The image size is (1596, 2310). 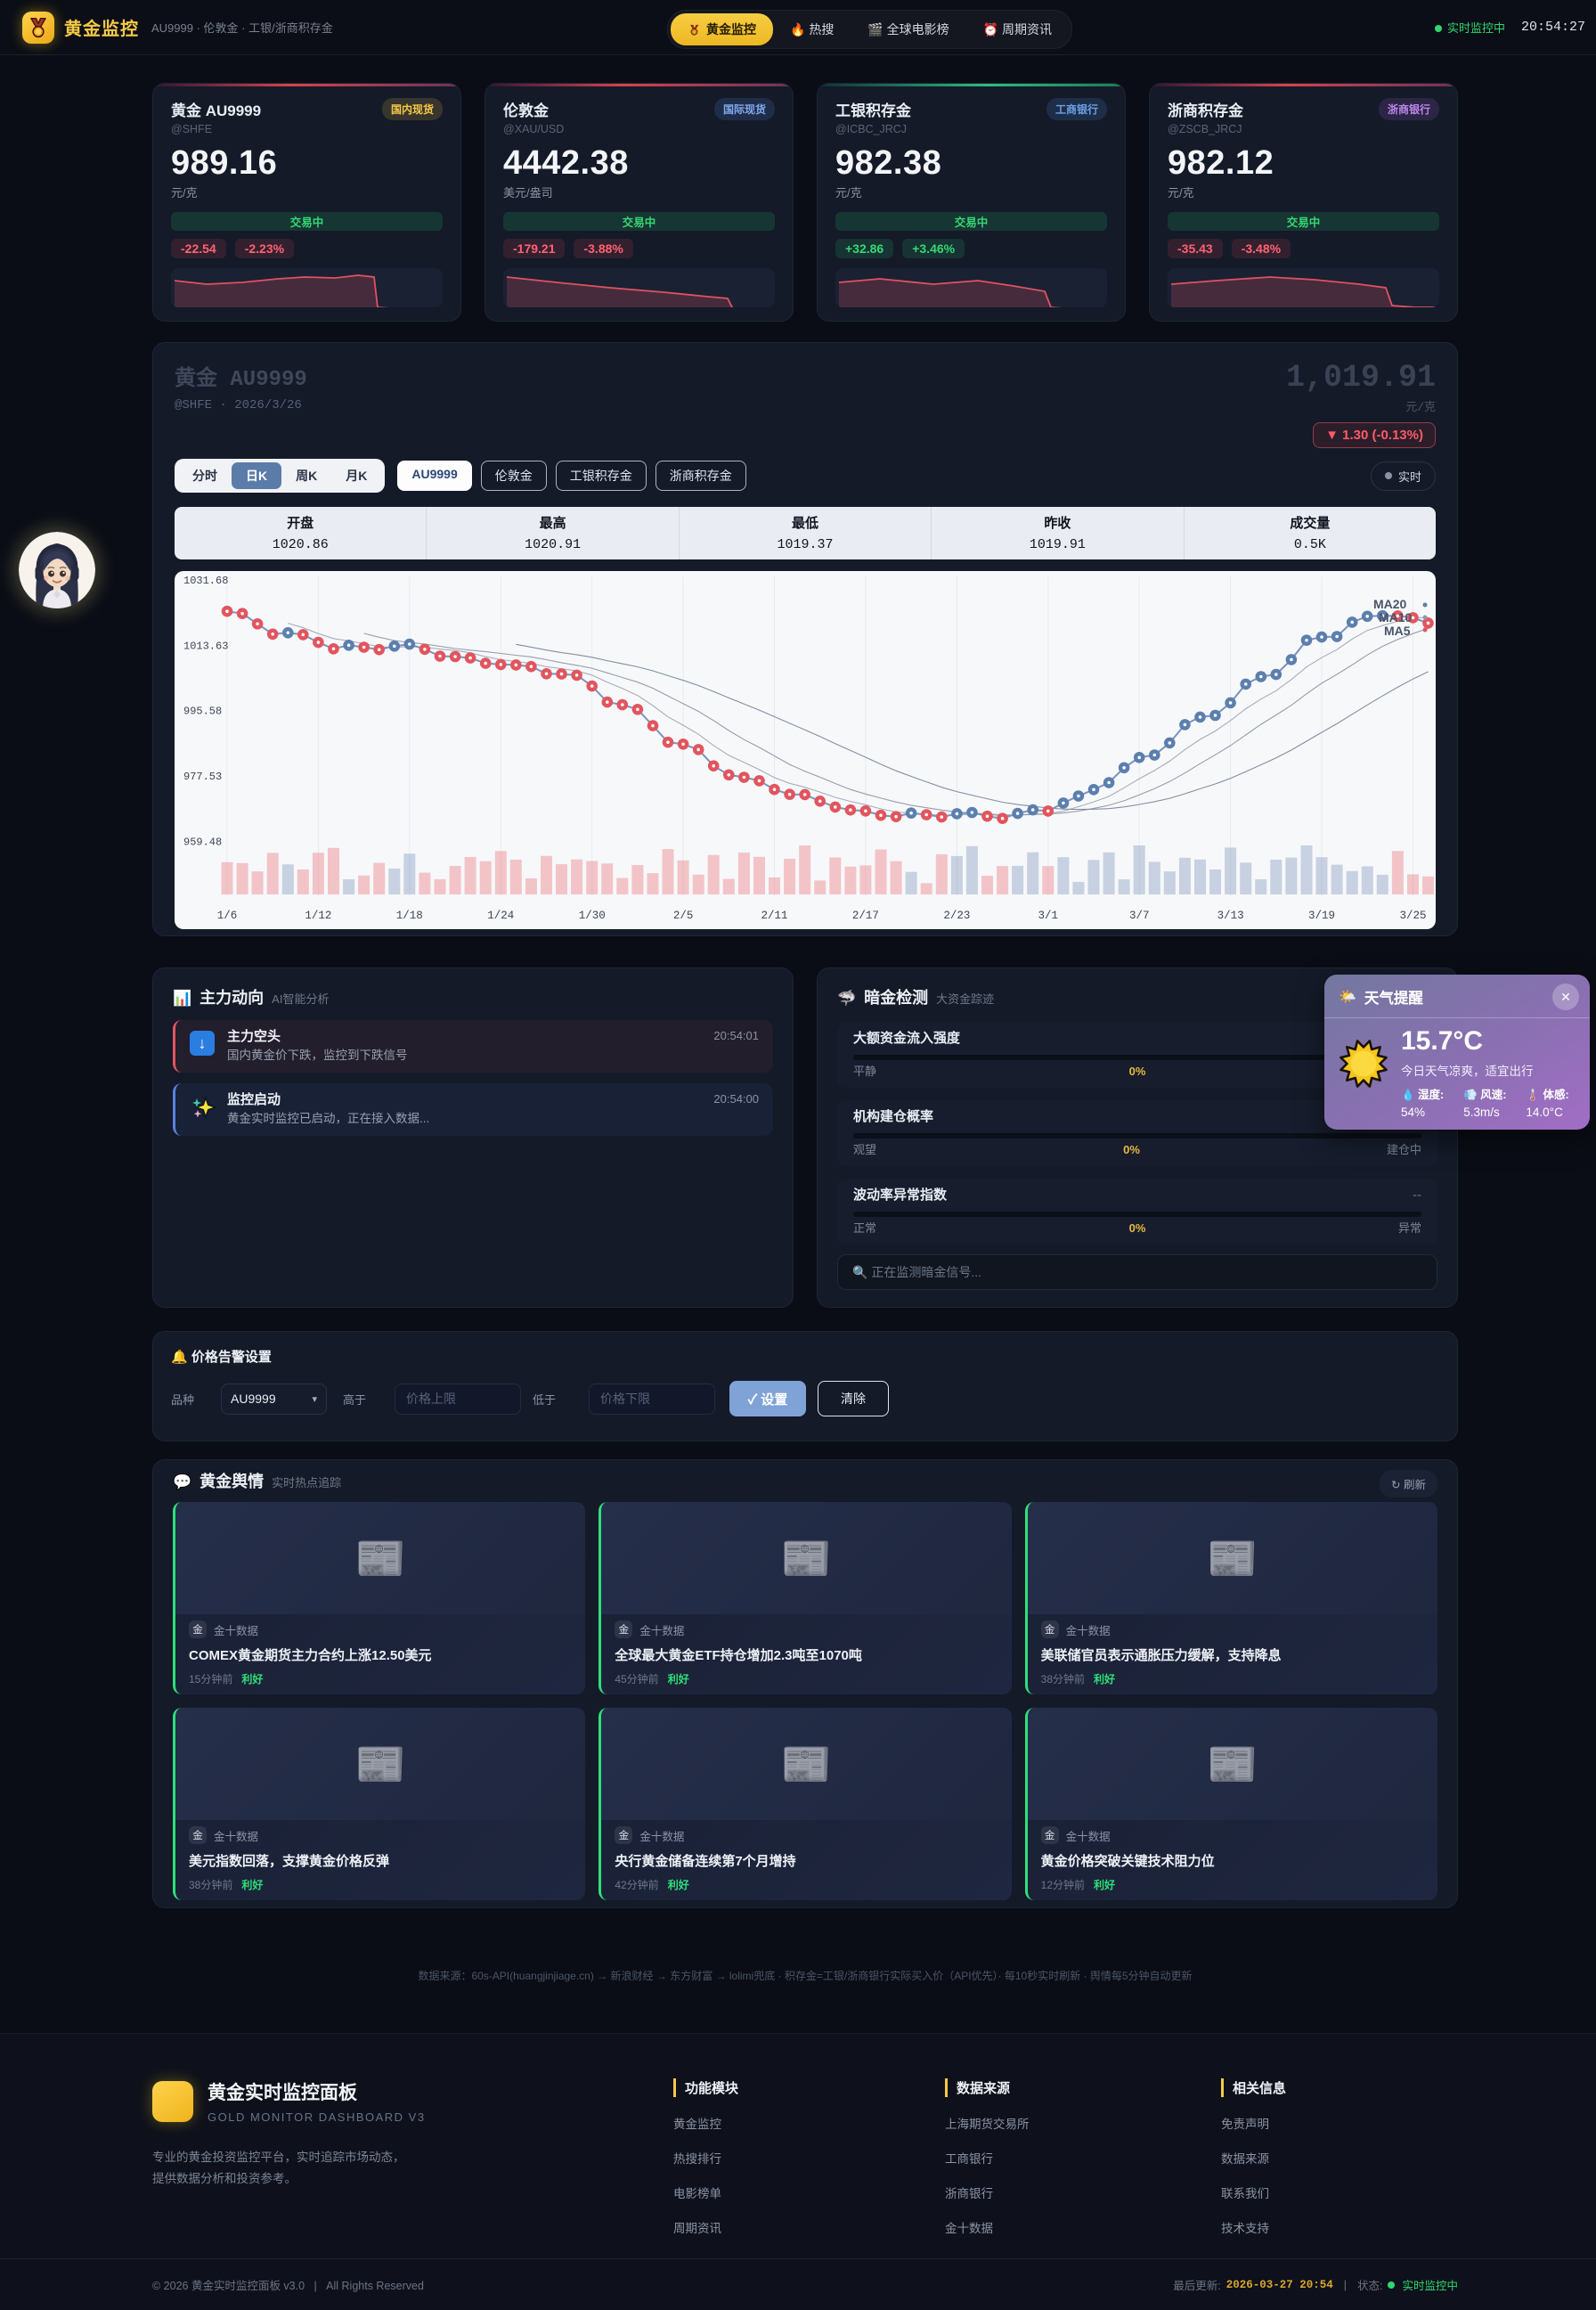 I want to click on svg-text: 2/17, so click(x=865, y=916).